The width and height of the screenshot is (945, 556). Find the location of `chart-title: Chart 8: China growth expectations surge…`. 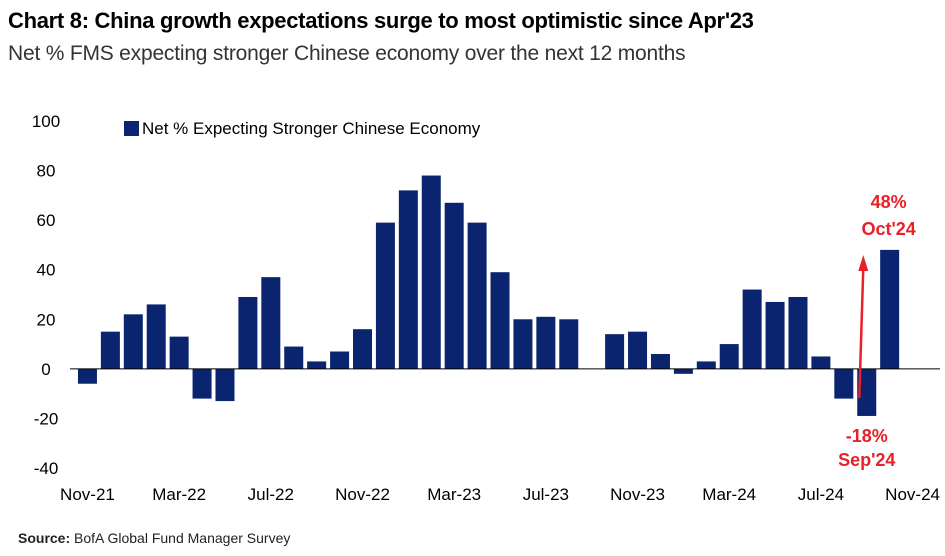

chart-title: Chart 8: China growth expectations surge… is located at coordinates (381, 20).